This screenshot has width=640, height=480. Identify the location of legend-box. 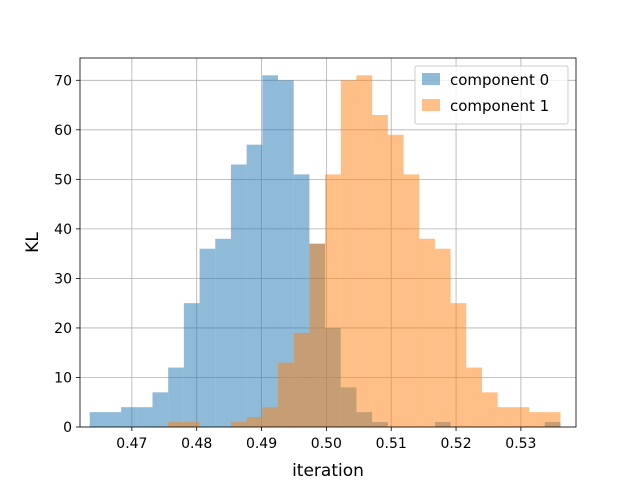
(491, 95).